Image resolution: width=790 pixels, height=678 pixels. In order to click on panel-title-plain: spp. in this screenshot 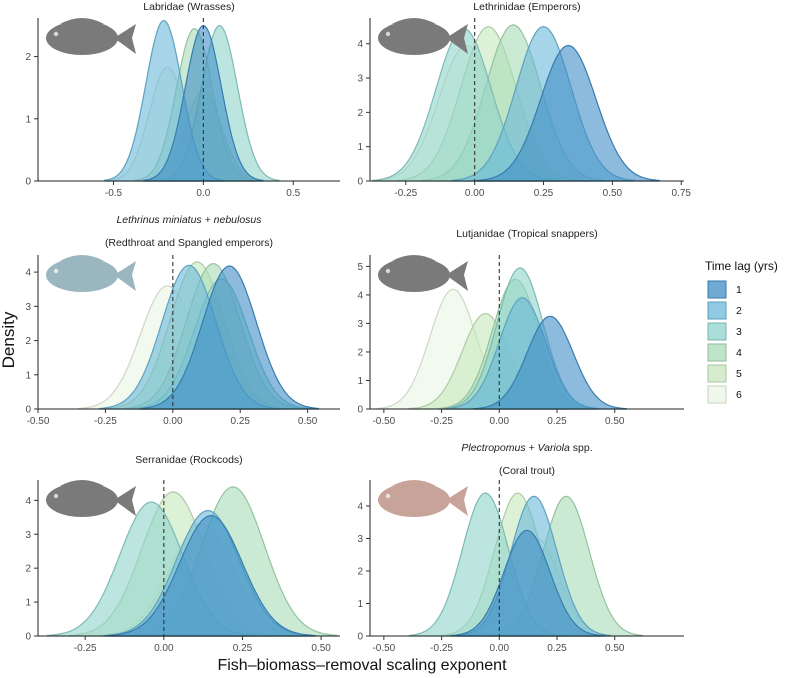, I will do `click(581, 448)`.